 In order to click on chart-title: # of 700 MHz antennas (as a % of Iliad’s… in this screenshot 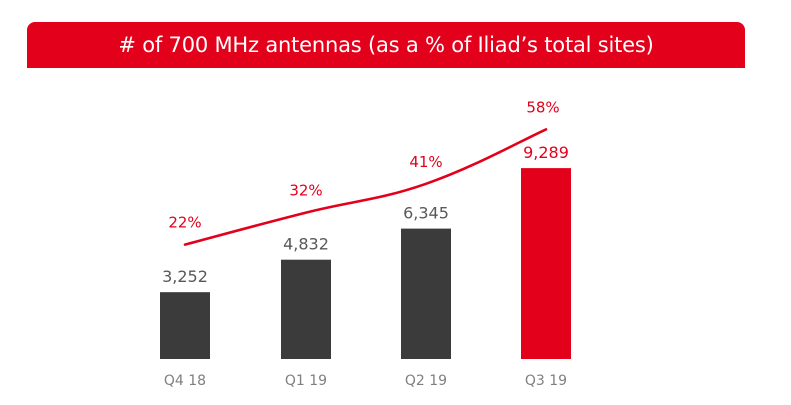, I will do `click(386, 45)`.